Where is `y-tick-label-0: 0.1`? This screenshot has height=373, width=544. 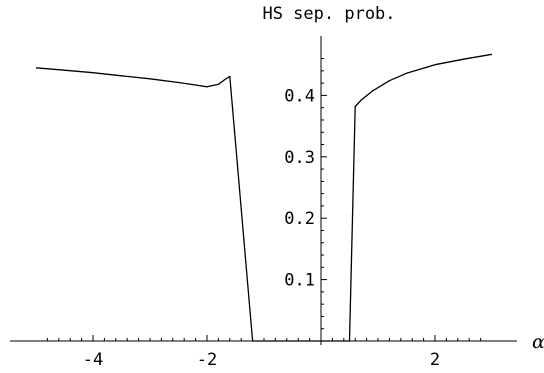 y-tick-label-0: 0.1 is located at coordinates (299, 281).